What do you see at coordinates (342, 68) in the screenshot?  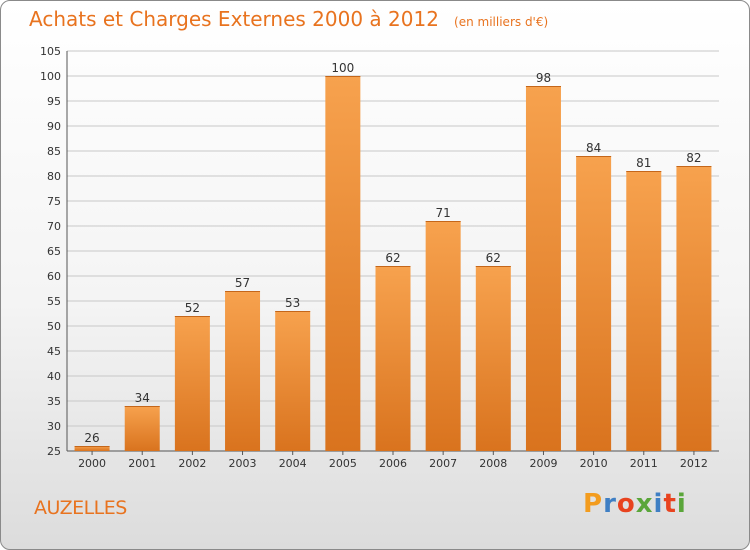 I see `data-label-2005: 100` at bounding box center [342, 68].